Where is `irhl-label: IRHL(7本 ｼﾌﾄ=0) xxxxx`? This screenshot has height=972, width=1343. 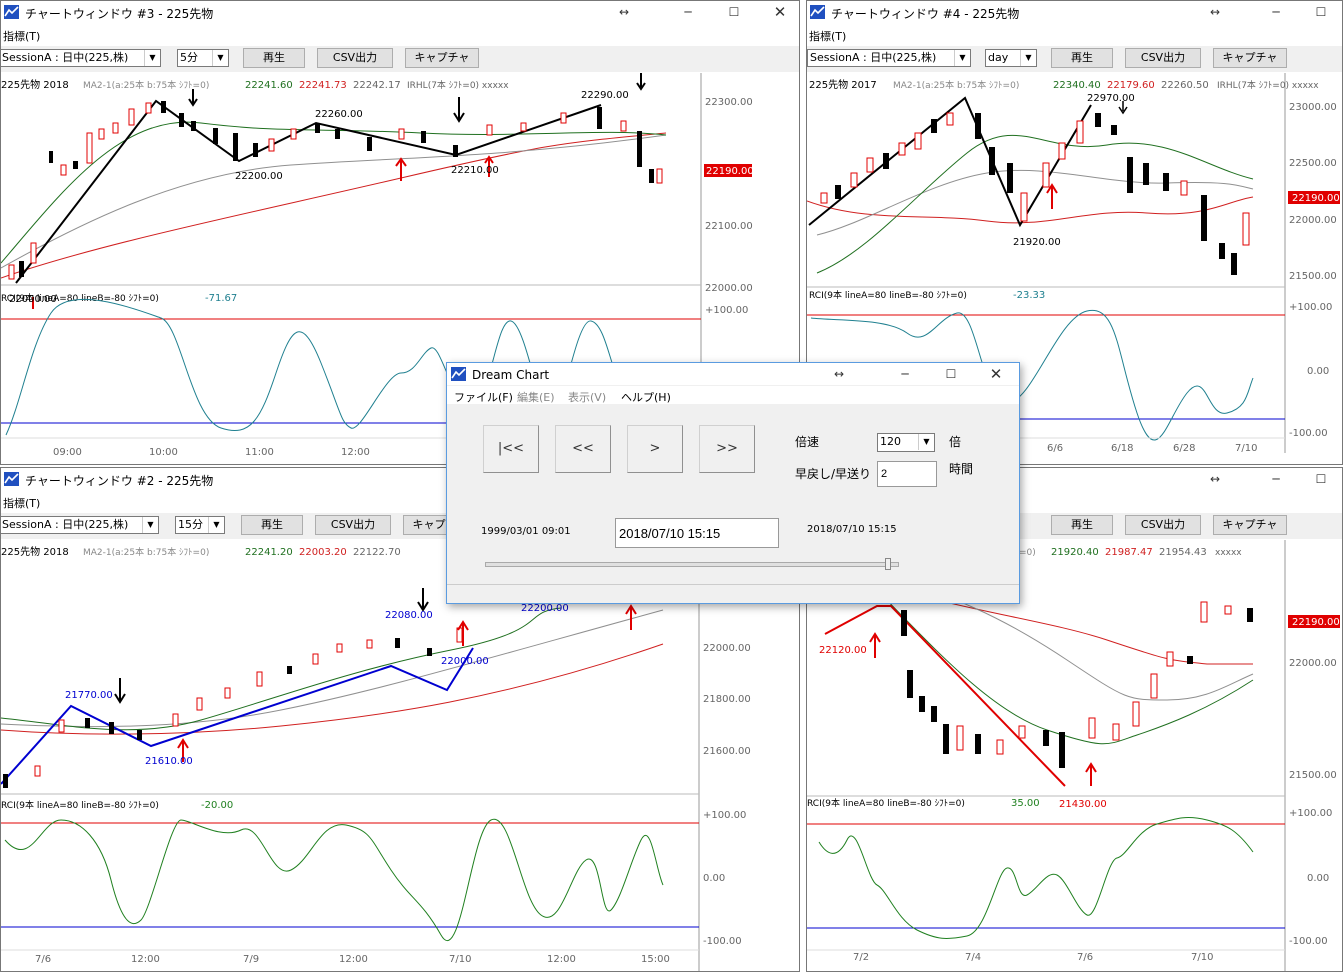
irhl-label: IRHL(7本 ｼﾌﾄ=0) xxxxx is located at coordinates (458, 85).